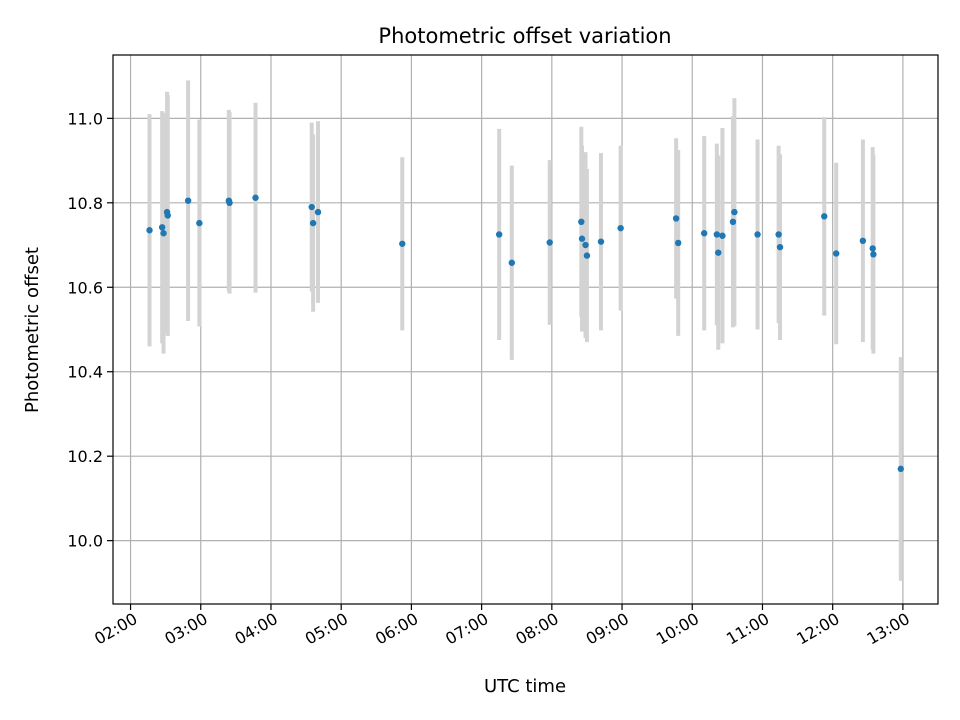 This screenshot has width=960, height=720. I want to click on y-tick-label: 10.0, so click(85, 541).